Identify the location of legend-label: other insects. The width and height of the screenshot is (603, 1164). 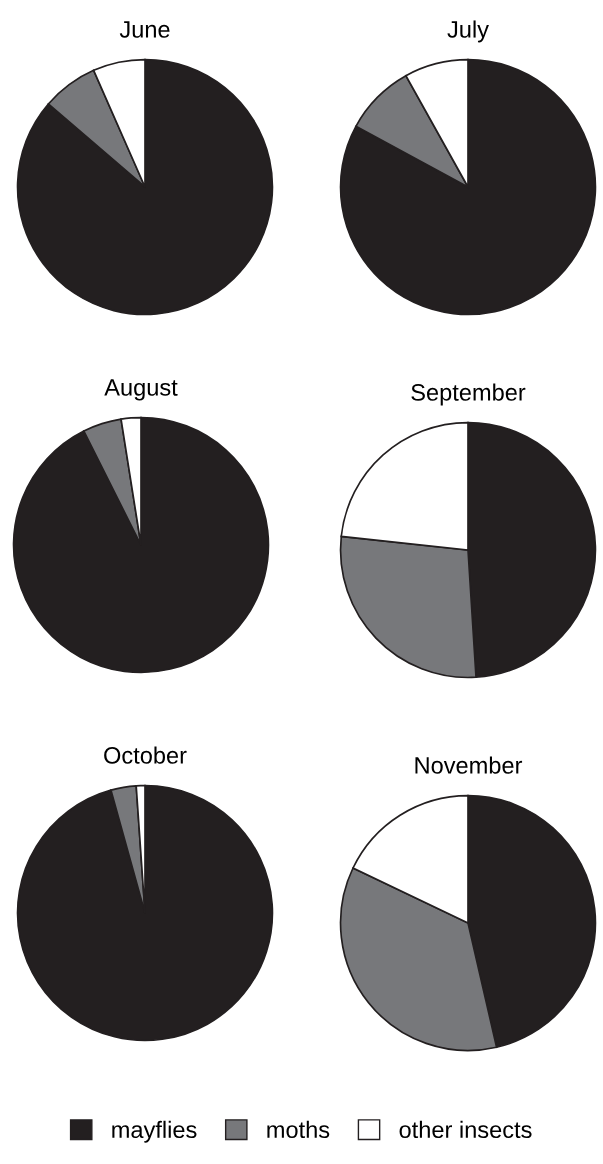
(465, 1129).